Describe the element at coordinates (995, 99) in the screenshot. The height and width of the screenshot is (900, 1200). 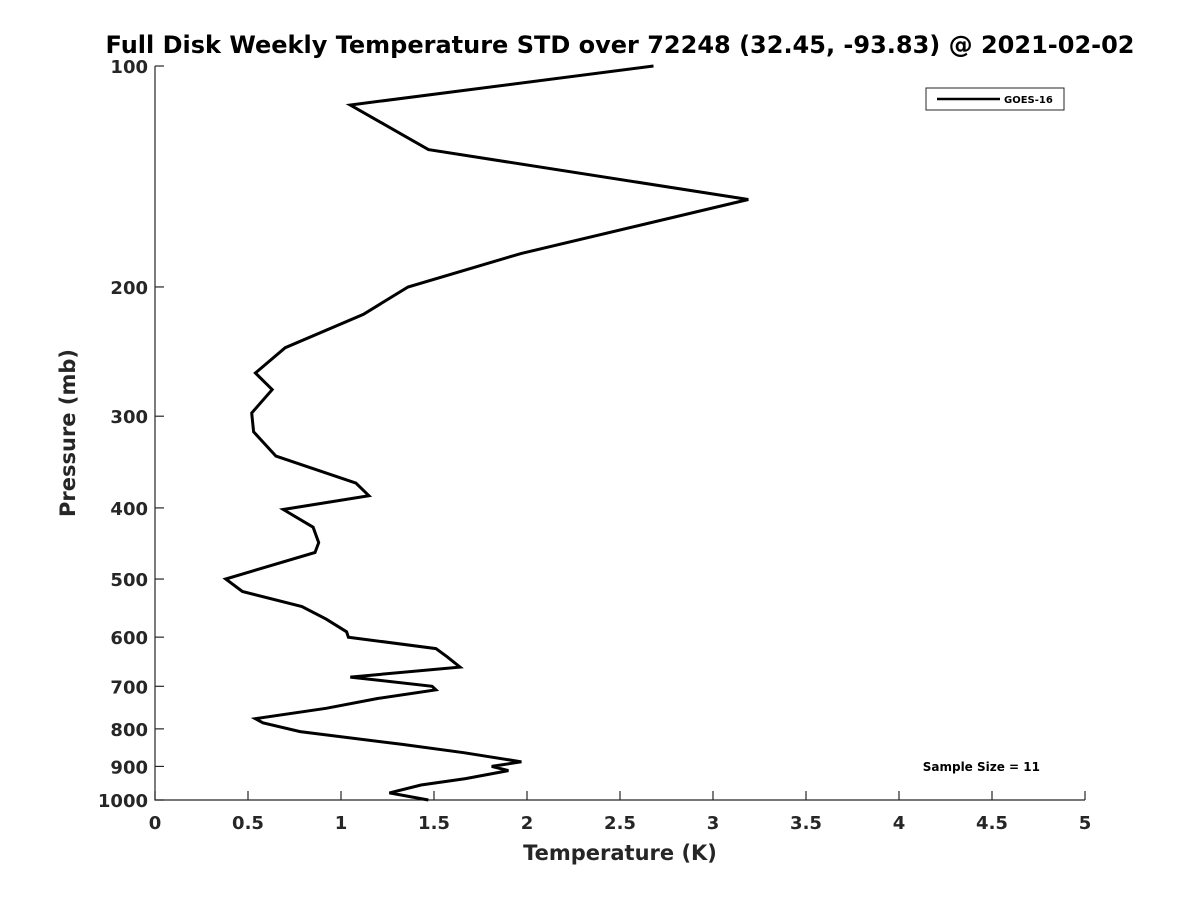
I see `legend: GOES-16` at that location.